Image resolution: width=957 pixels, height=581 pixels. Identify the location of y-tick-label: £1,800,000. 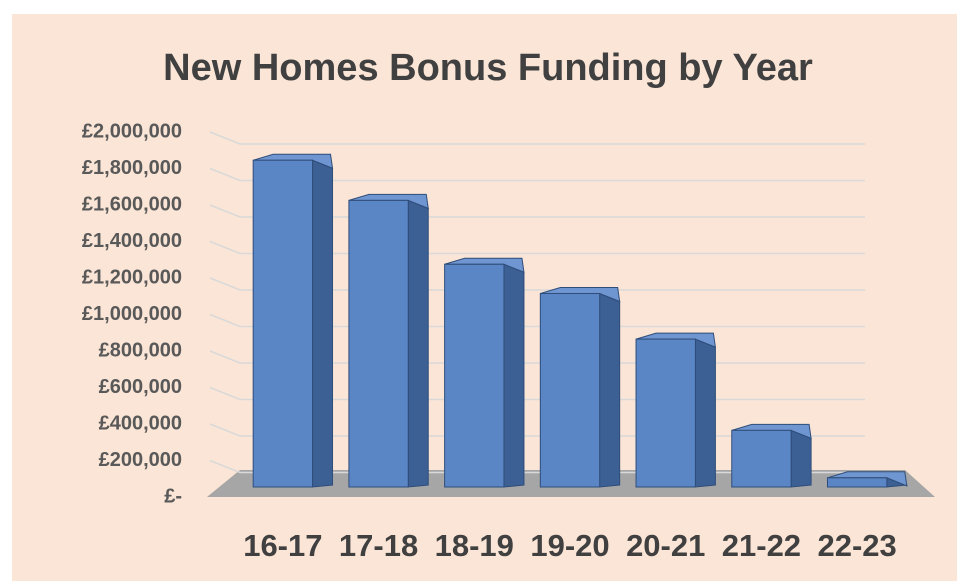
(132, 168).